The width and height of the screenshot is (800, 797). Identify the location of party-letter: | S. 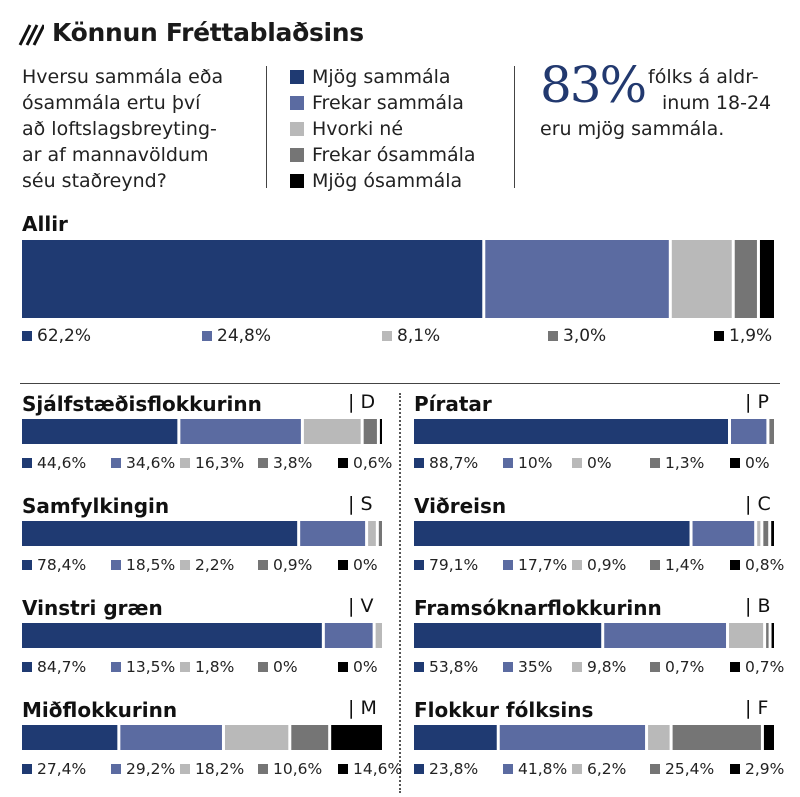
(360, 504).